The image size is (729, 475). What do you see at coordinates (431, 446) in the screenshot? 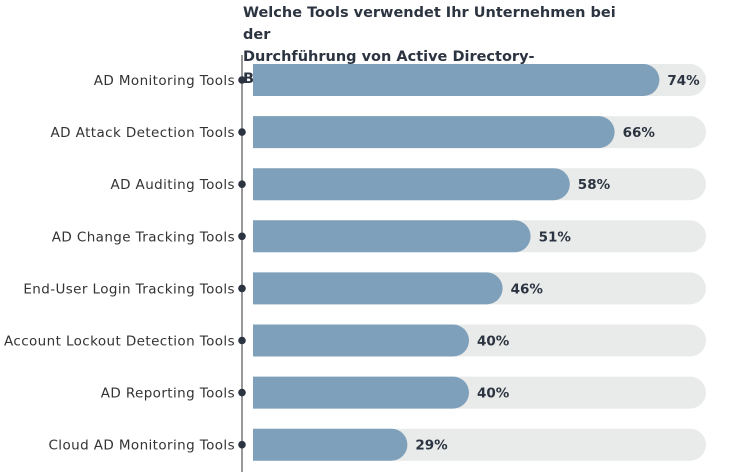
I see `data-label: 29%` at bounding box center [431, 446].